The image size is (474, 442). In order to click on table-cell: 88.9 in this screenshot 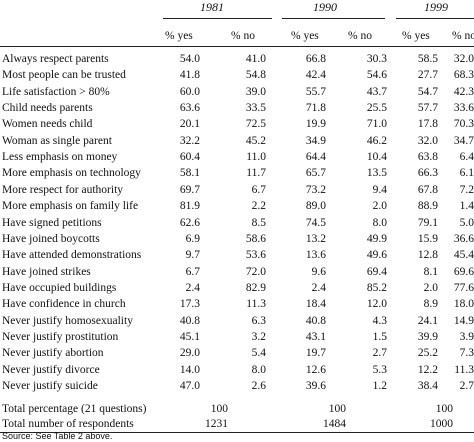, I will do `click(427, 206)`.